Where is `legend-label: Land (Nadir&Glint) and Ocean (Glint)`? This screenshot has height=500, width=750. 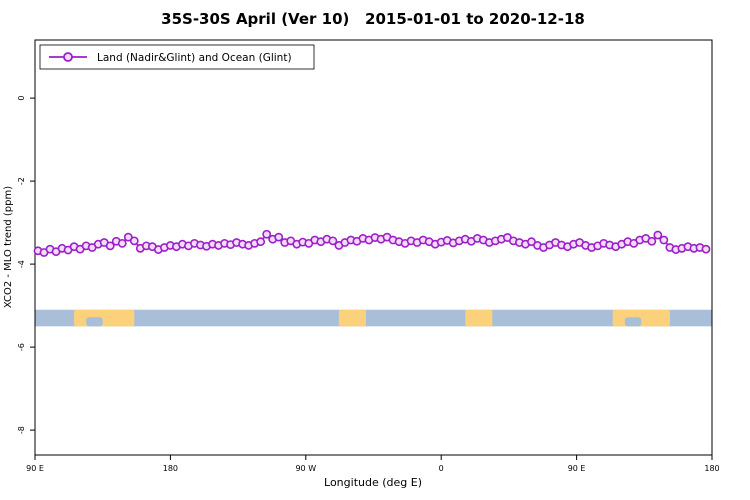 legend-label: Land (Nadir&Glint) and Ocean (Glint) is located at coordinates (194, 58).